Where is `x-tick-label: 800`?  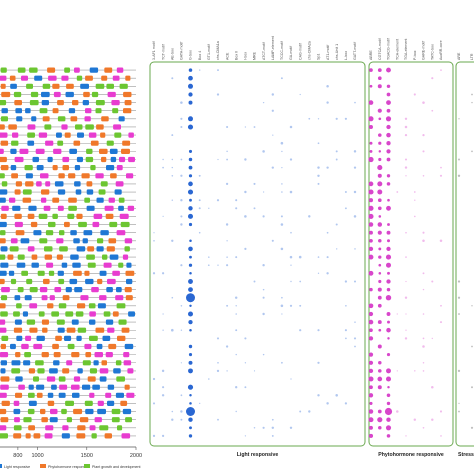
x-tick-label: 800 is located at coordinates (17, 456).